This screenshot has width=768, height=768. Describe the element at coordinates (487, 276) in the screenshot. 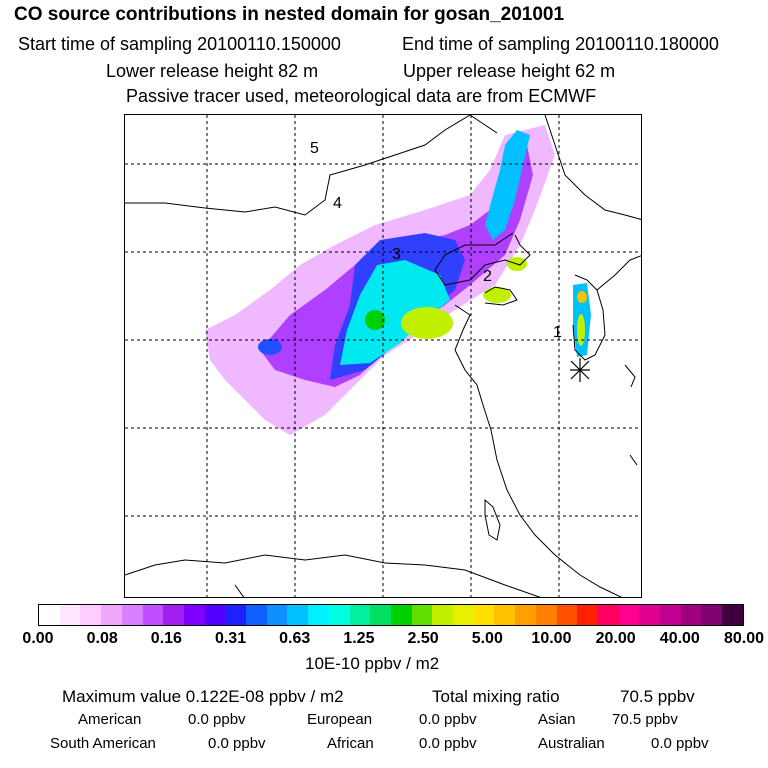

I see `trajectory-label: 2` at that location.